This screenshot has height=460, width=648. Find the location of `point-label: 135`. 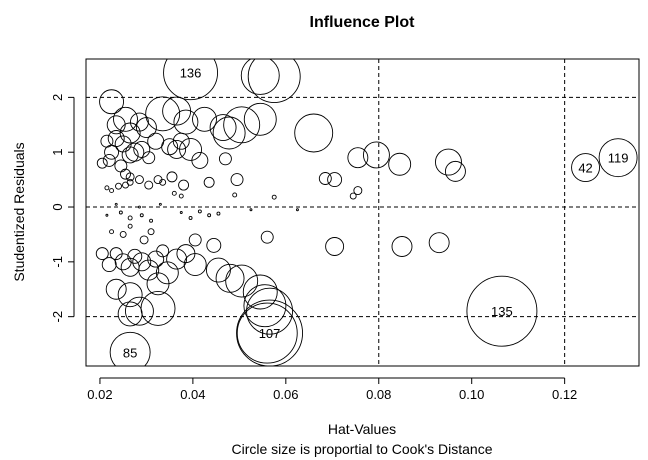

point-label: 135 is located at coordinates (502, 311).